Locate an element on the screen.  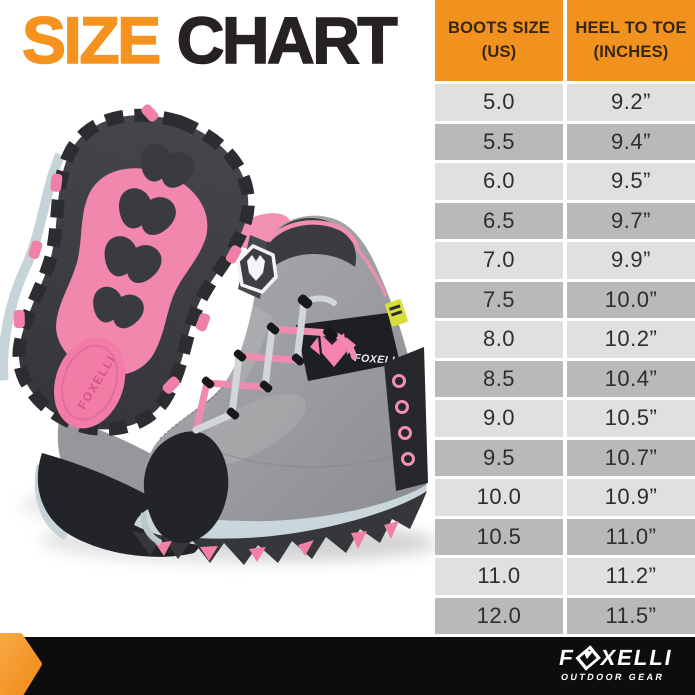
size-cell: 8.5 is located at coordinates (499, 378).